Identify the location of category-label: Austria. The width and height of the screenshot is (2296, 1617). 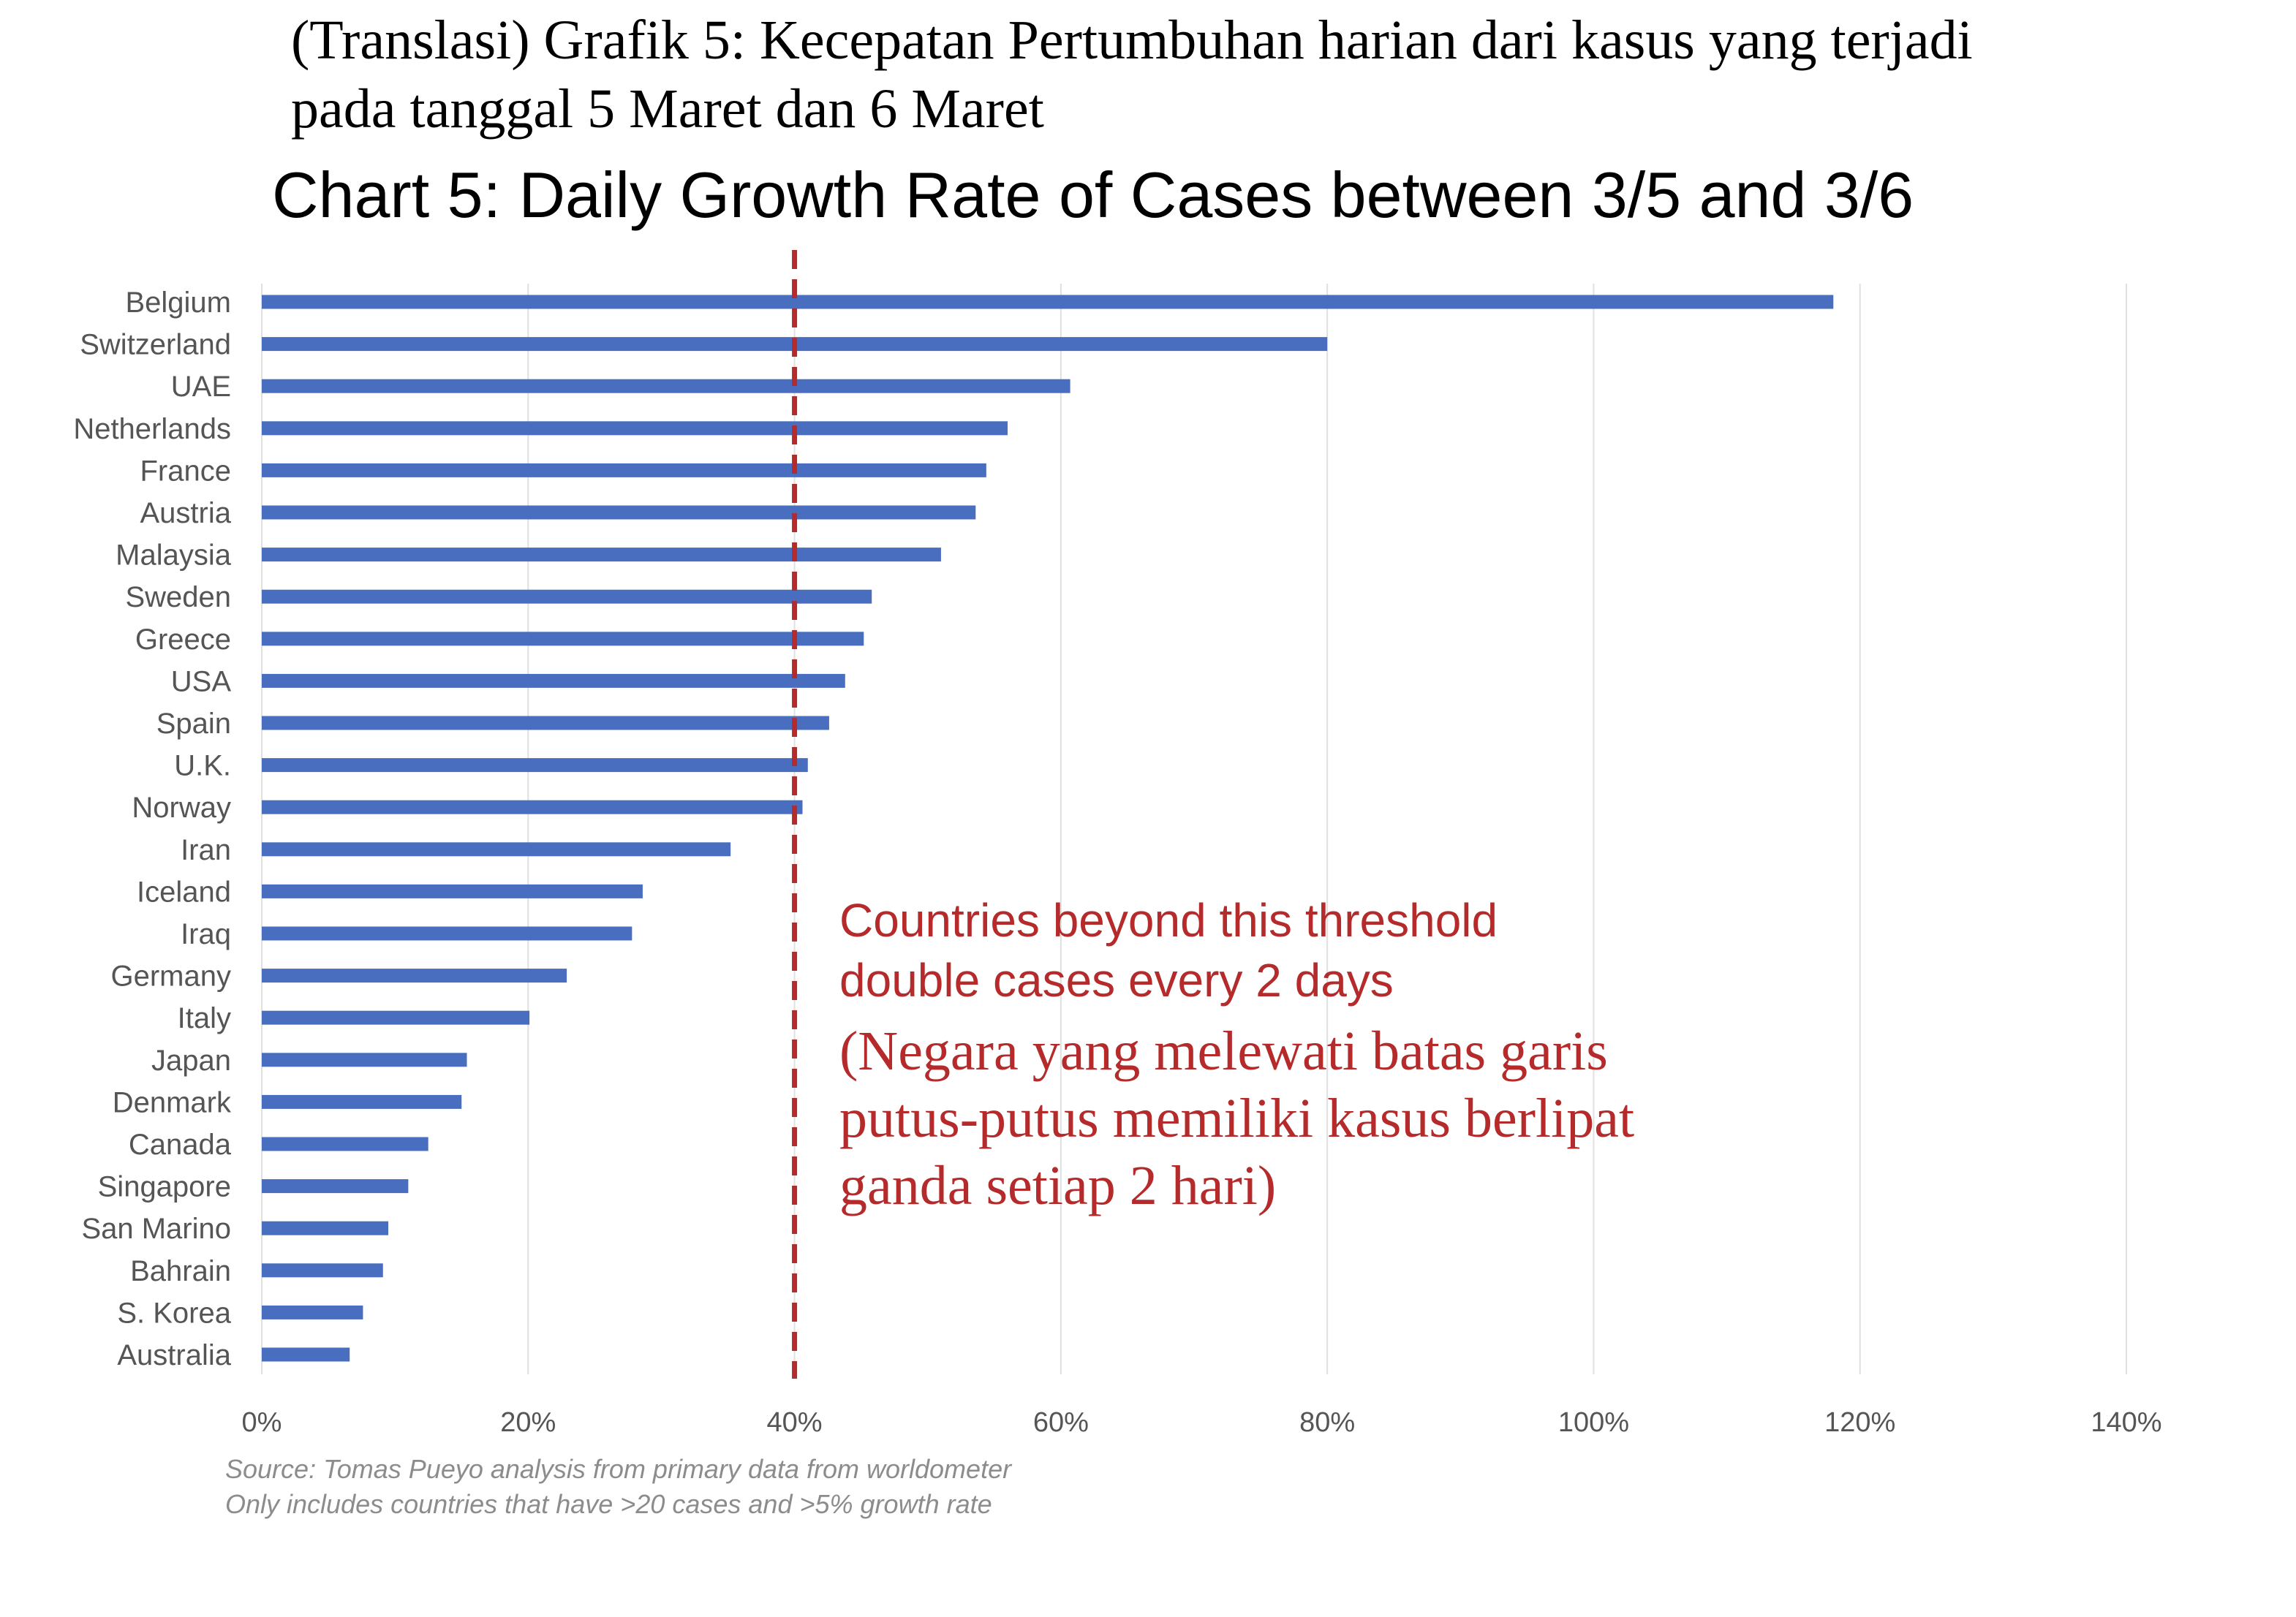
(186, 513).